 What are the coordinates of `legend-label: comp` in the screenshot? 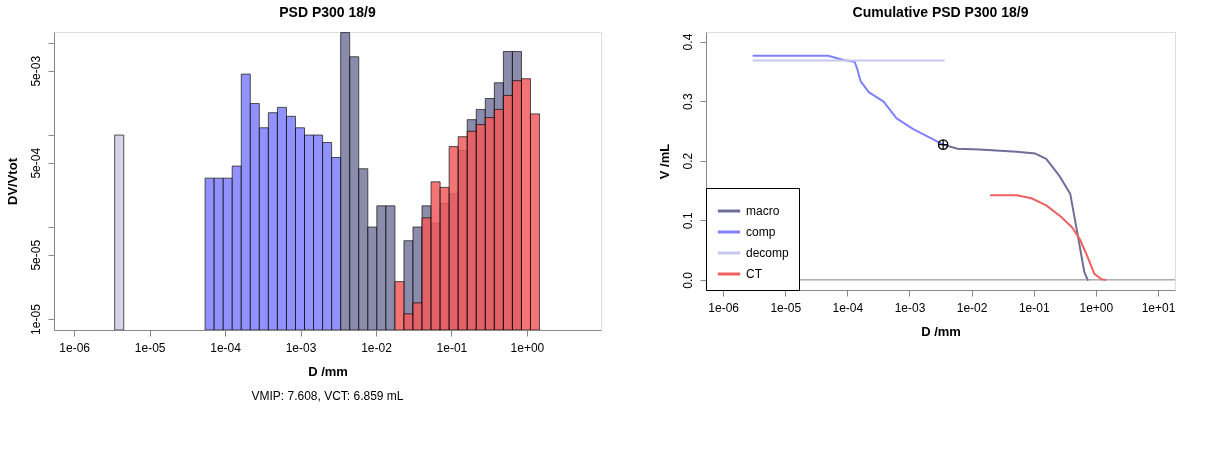 It's located at (761, 232).